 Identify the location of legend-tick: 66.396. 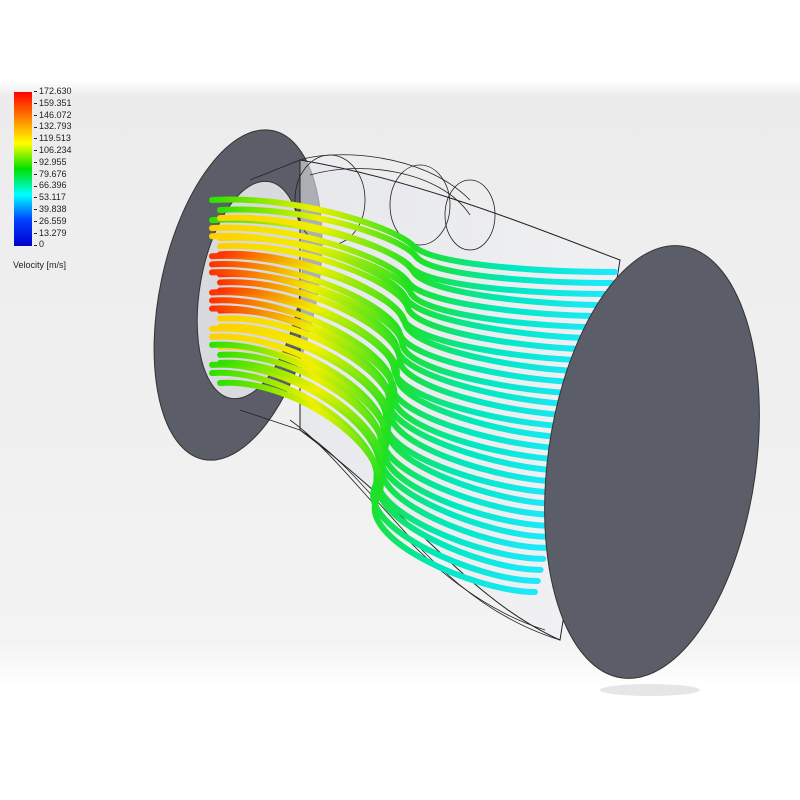
(50, 185).